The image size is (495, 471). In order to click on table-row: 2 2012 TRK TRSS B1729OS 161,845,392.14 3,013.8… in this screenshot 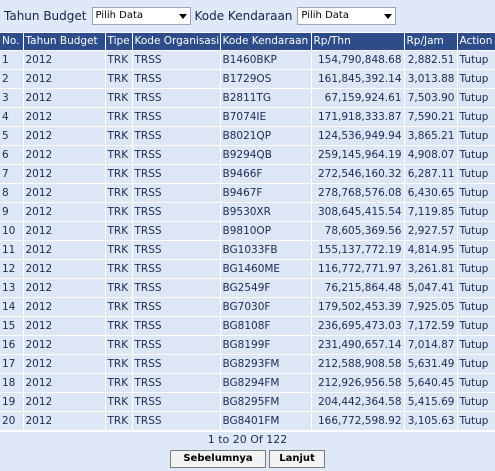, I will do `click(247, 79)`.